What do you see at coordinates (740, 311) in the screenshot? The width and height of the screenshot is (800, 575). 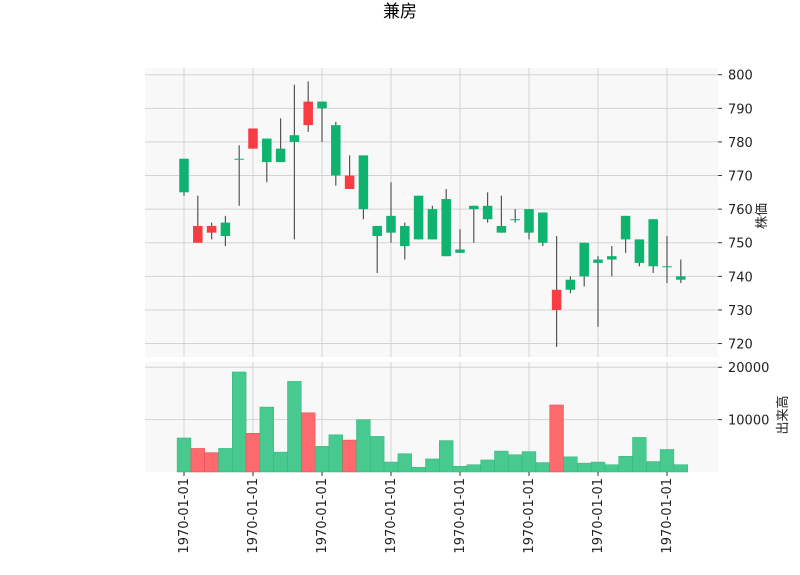 I see `price-tick-label: 730` at bounding box center [740, 311].